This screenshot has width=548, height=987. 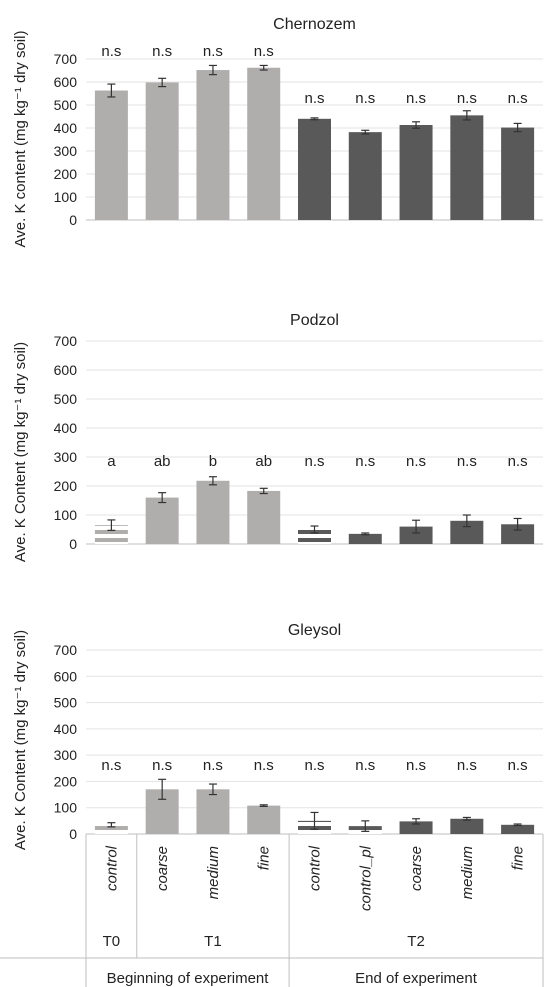 What do you see at coordinates (213, 461) in the screenshot?
I see `significance-label: b` at bounding box center [213, 461].